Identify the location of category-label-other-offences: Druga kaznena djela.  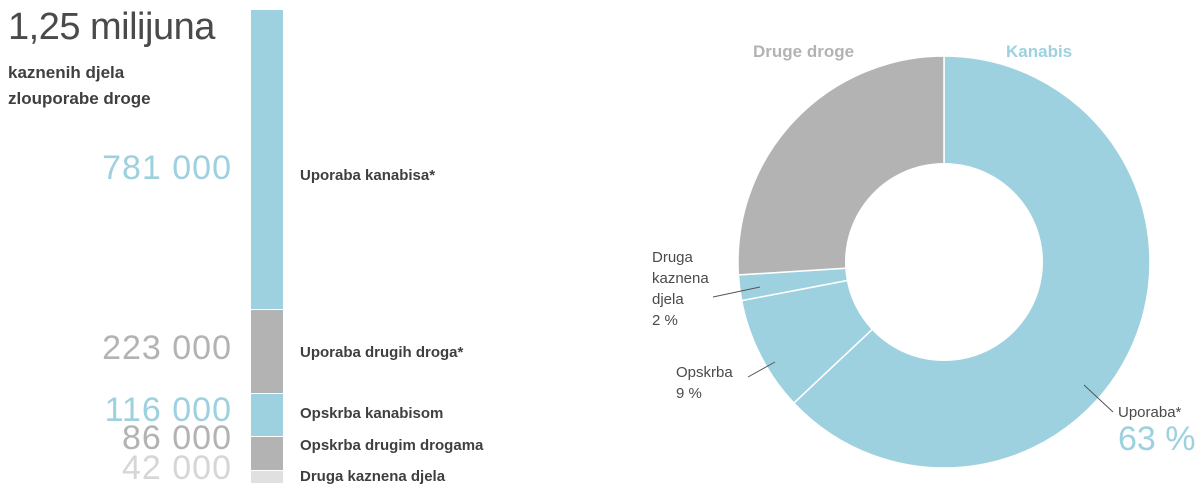
(373, 476).